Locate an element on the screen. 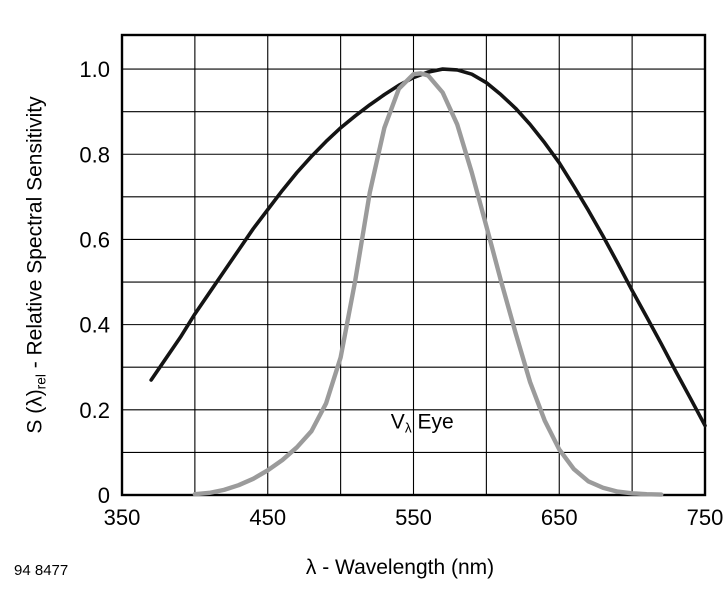 This screenshot has width=727, height=603. x-tick-label: 450 is located at coordinates (267, 517).